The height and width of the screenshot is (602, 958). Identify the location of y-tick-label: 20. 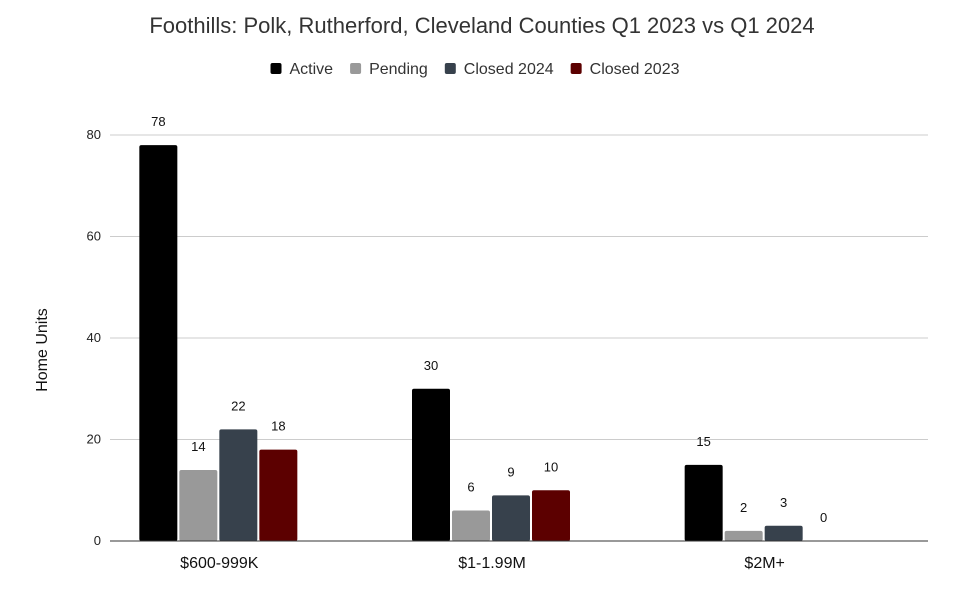
(94, 439).